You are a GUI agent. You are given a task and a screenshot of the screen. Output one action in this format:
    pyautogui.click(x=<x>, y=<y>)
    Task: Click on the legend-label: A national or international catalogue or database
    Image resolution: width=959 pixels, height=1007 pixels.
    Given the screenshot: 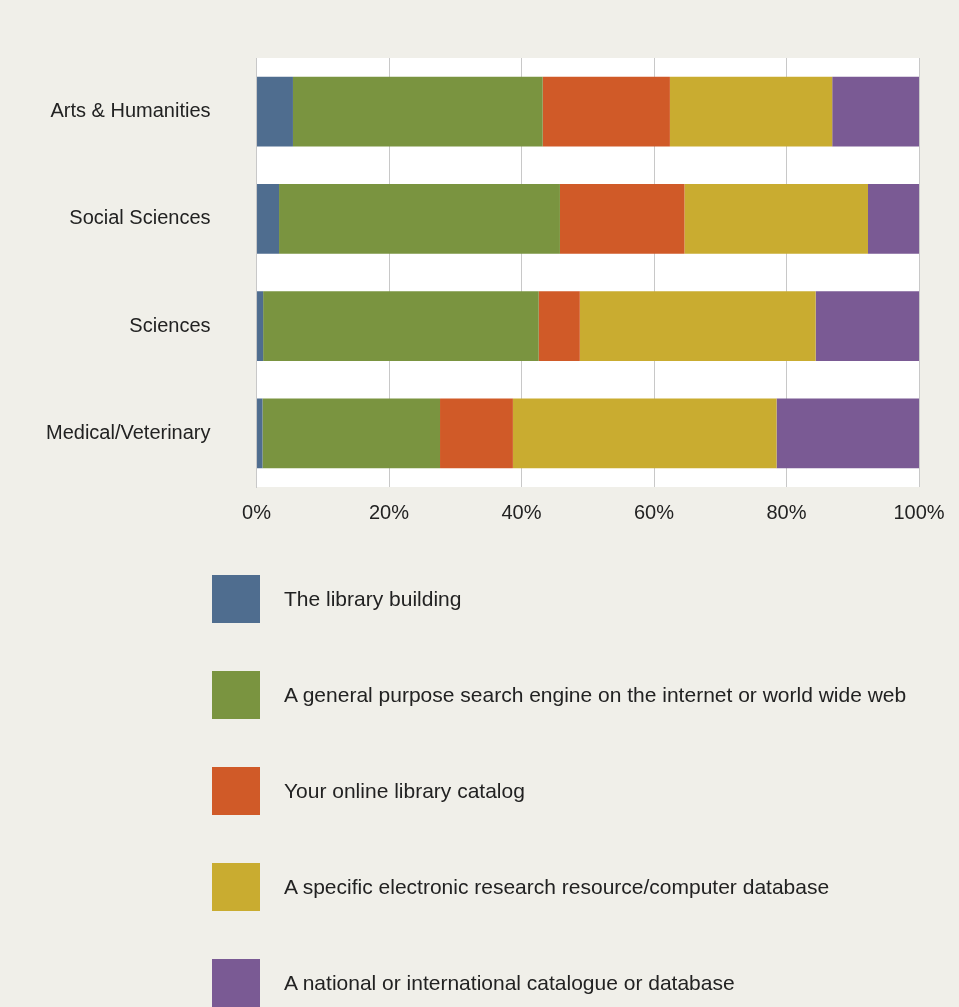 What is the action you would take?
    pyautogui.click(x=509, y=983)
    